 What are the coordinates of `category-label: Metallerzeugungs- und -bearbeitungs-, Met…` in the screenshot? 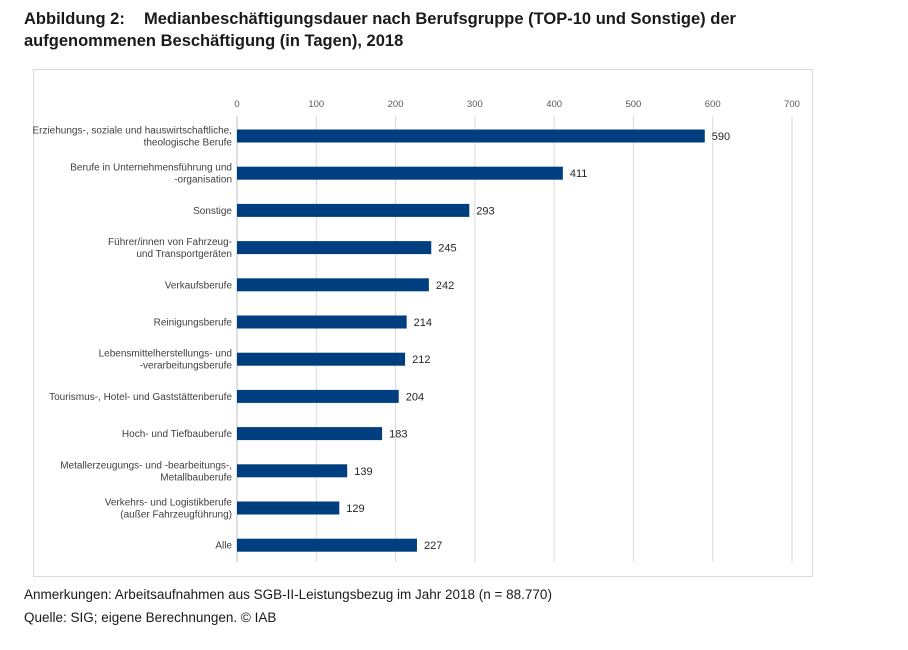 It's located at (146, 471).